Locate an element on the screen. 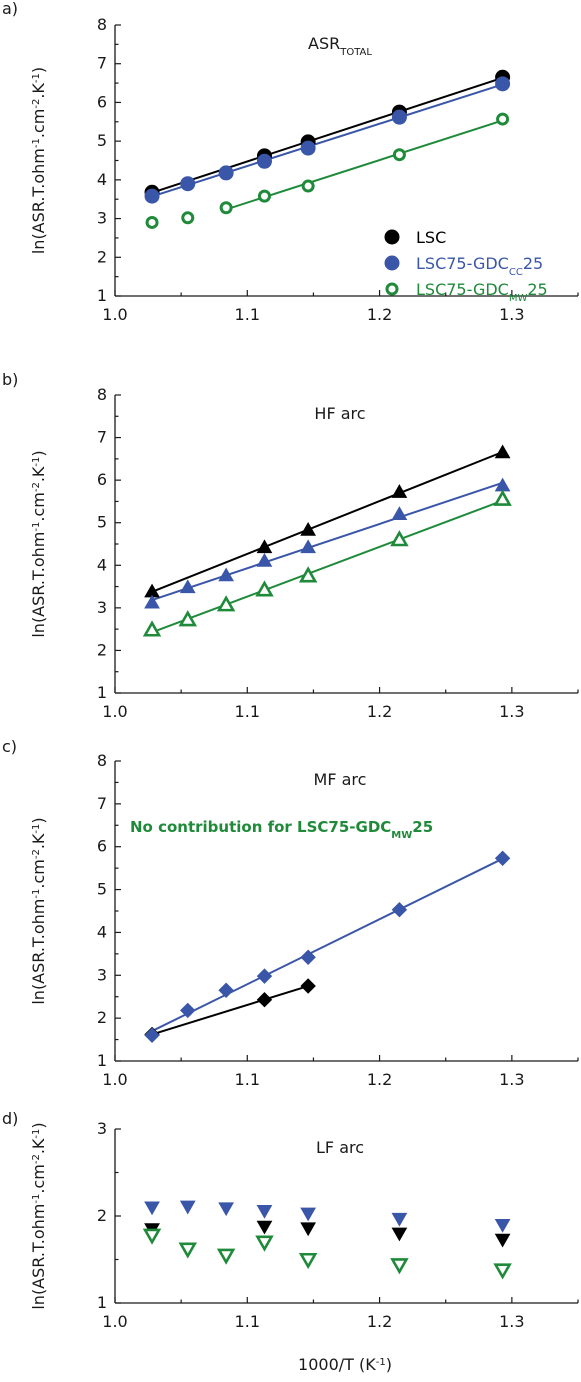  legend-label: LSC75-GDCMW25 is located at coordinates (482, 292).